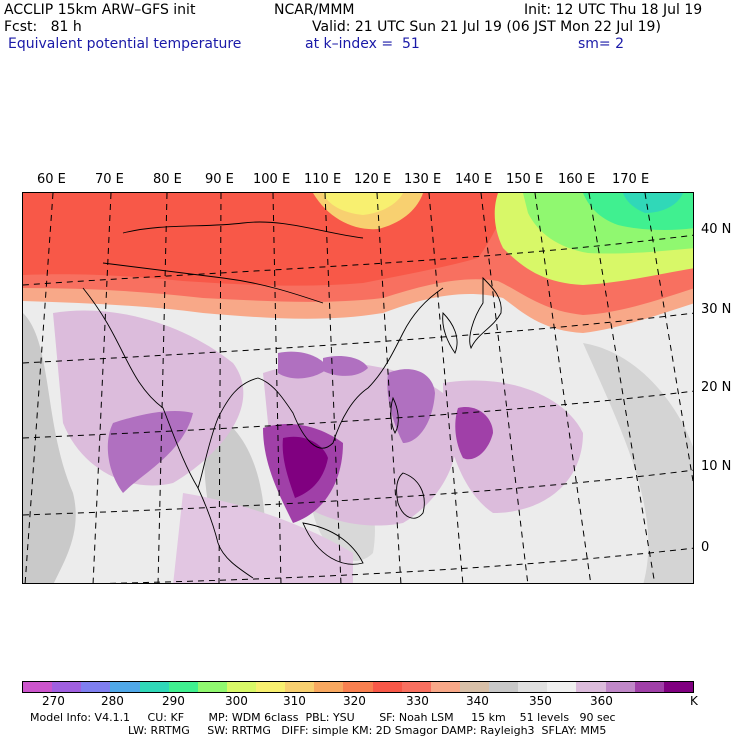  I want to click on lilac-region-south, so click(263, 538).